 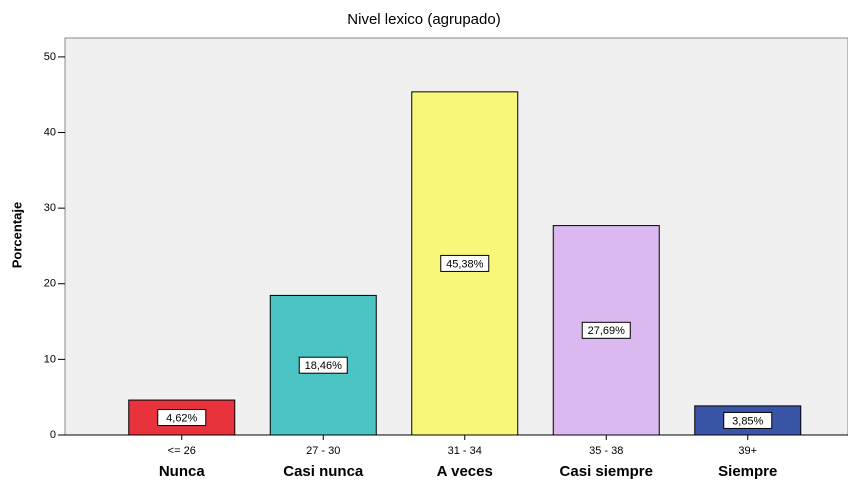 I want to click on x-tick-label: <= 26, so click(x=182, y=451).